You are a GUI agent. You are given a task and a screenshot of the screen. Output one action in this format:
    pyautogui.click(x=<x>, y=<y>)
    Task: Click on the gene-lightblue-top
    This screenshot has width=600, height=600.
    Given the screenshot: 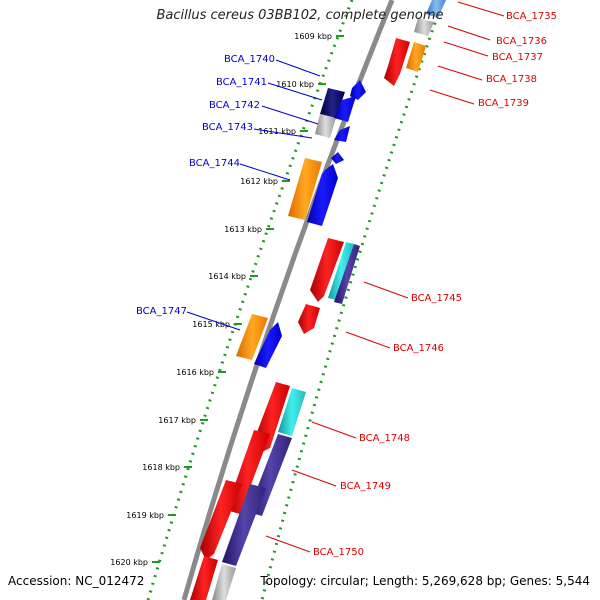 What is the action you would take?
    pyautogui.click(x=436, y=9)
    